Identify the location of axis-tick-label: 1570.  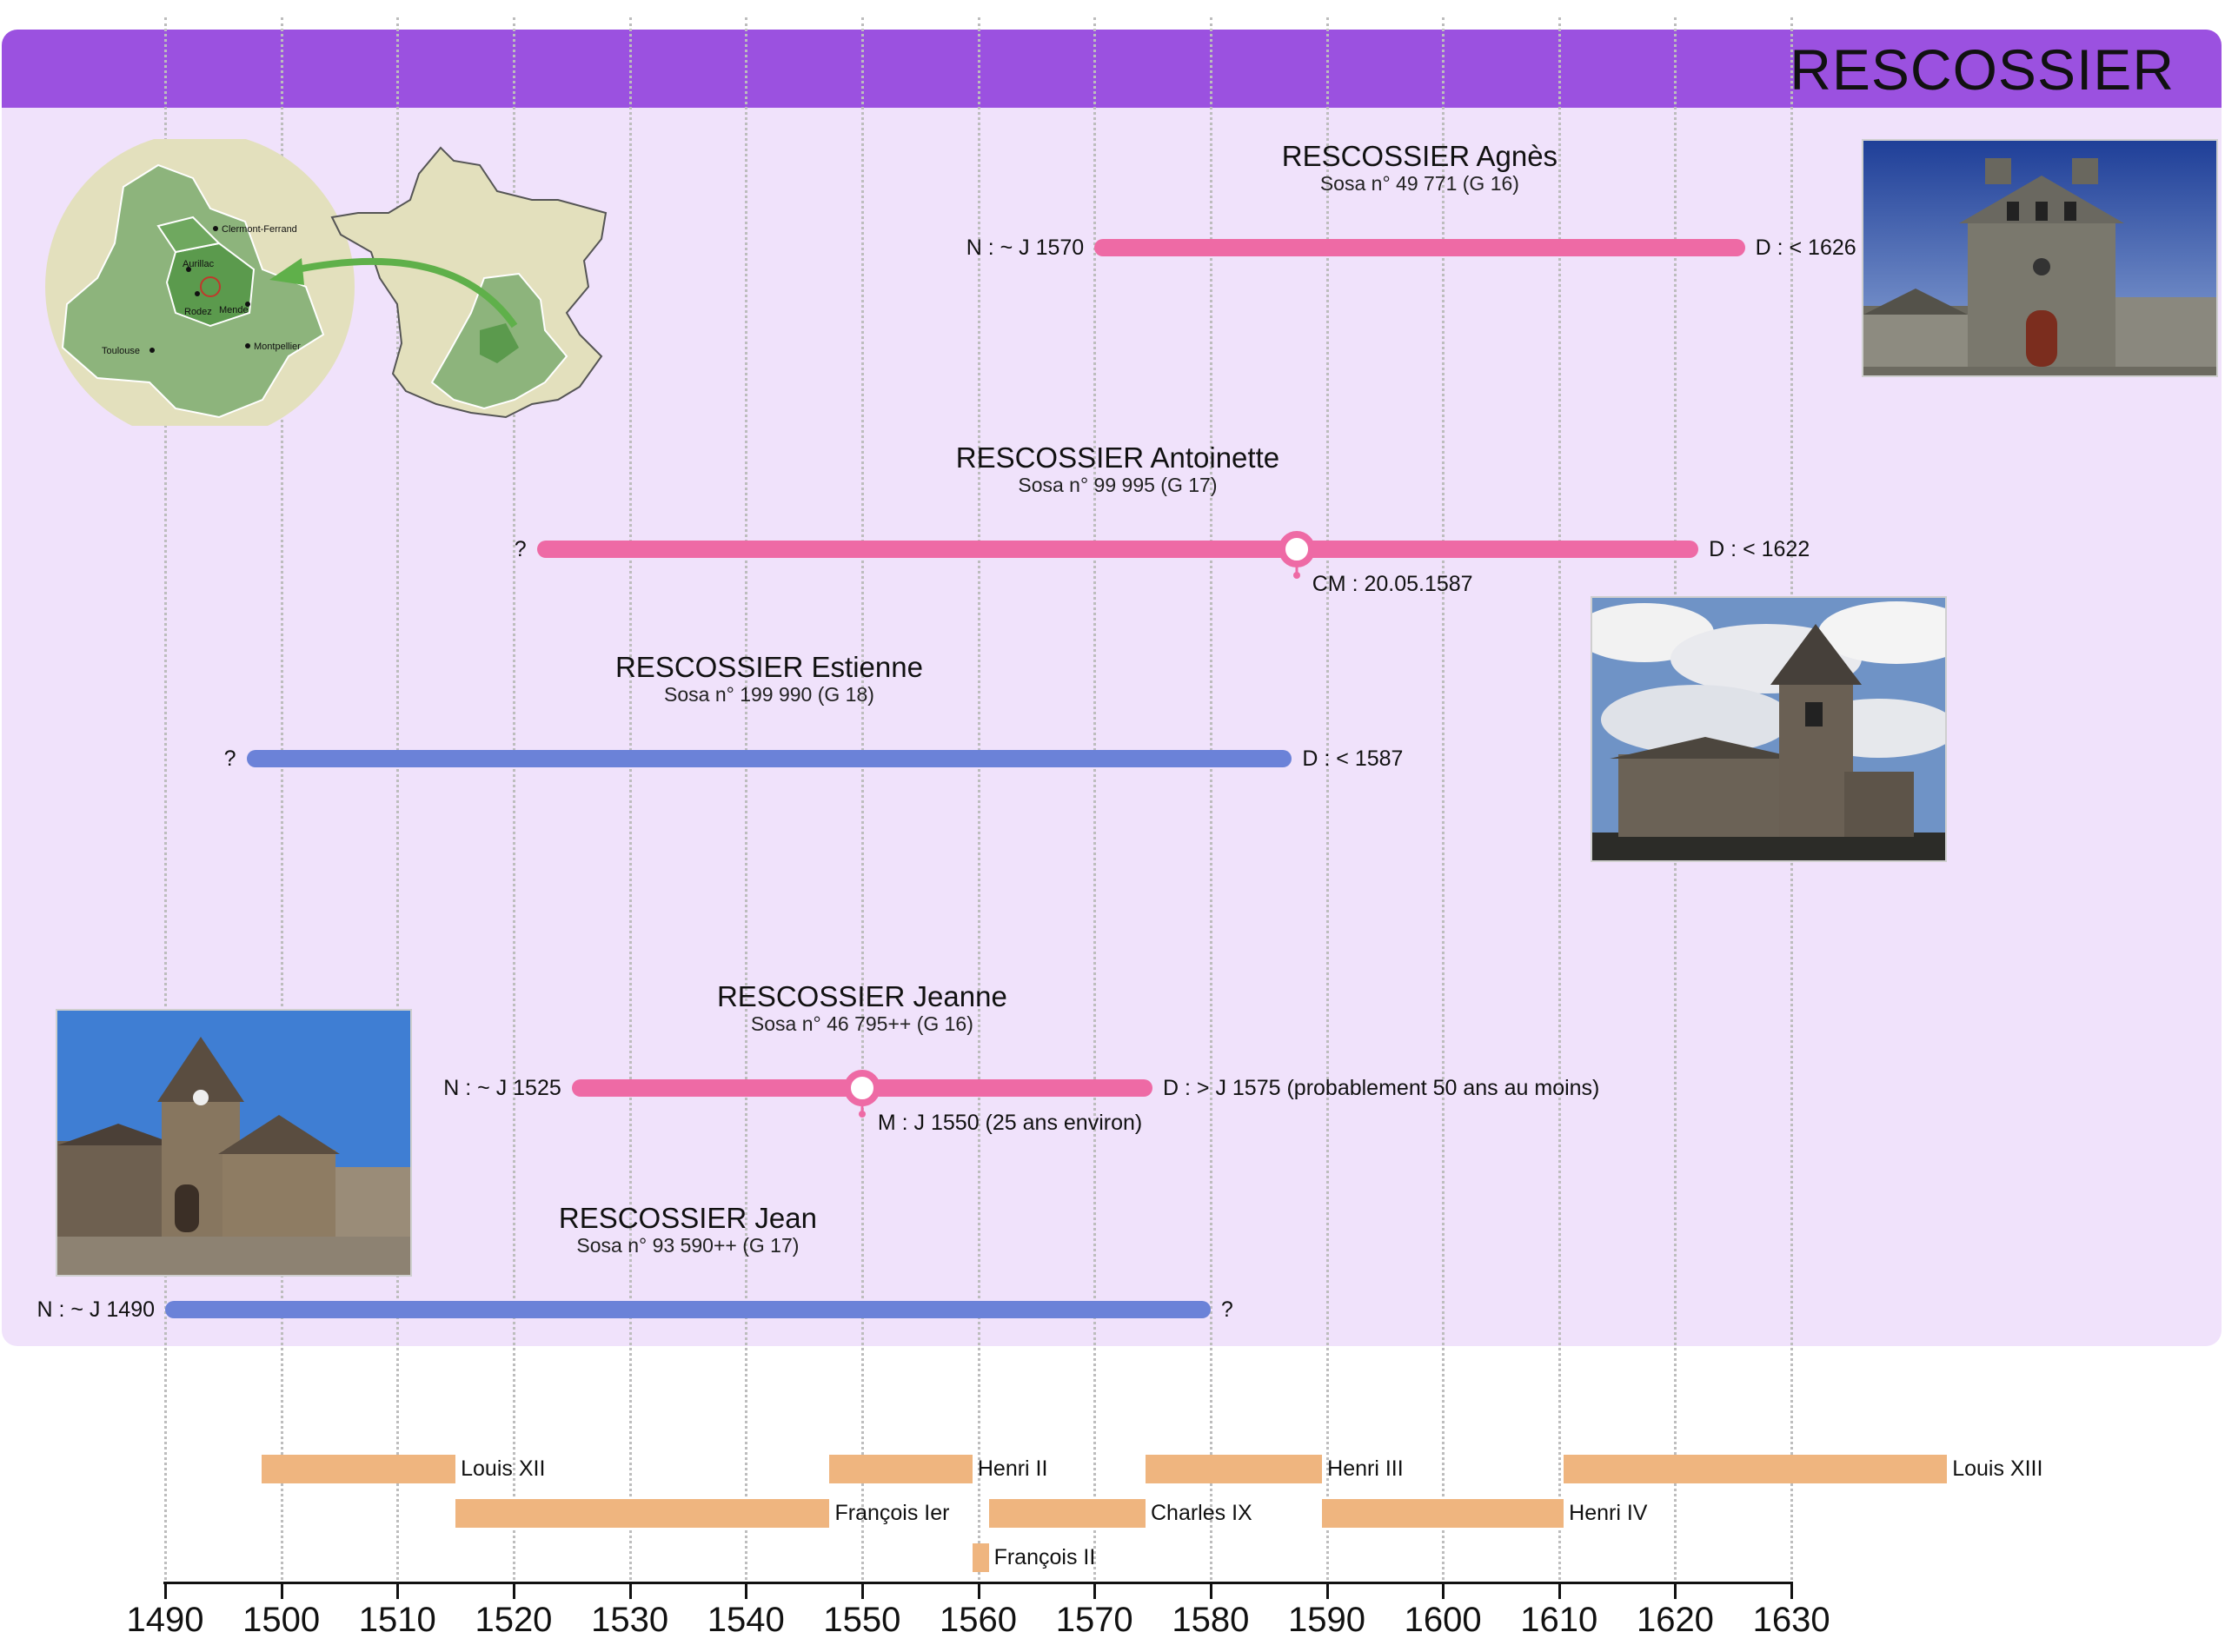
(1094, 1620).